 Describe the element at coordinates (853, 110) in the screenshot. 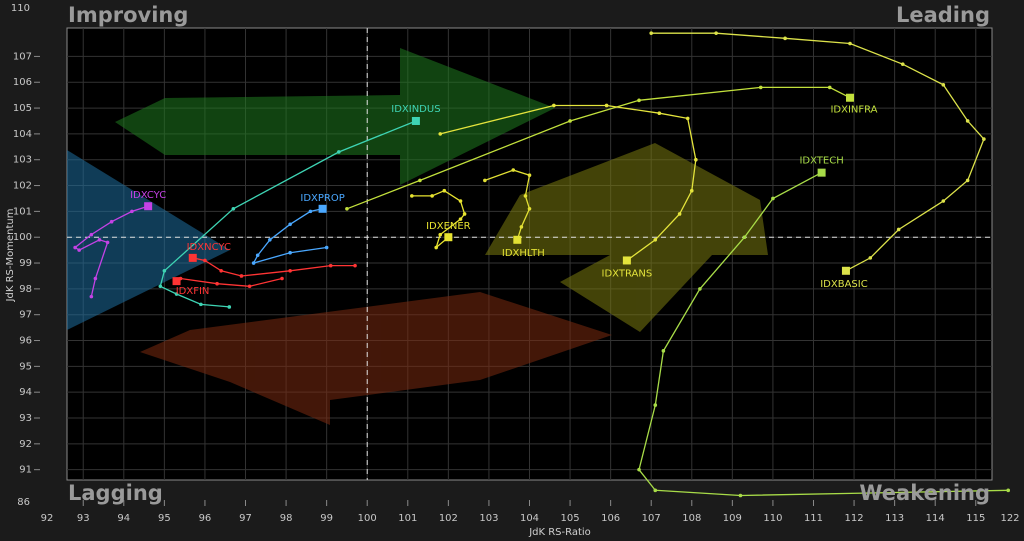

I see `series-label: IDXINFRA` at that location.